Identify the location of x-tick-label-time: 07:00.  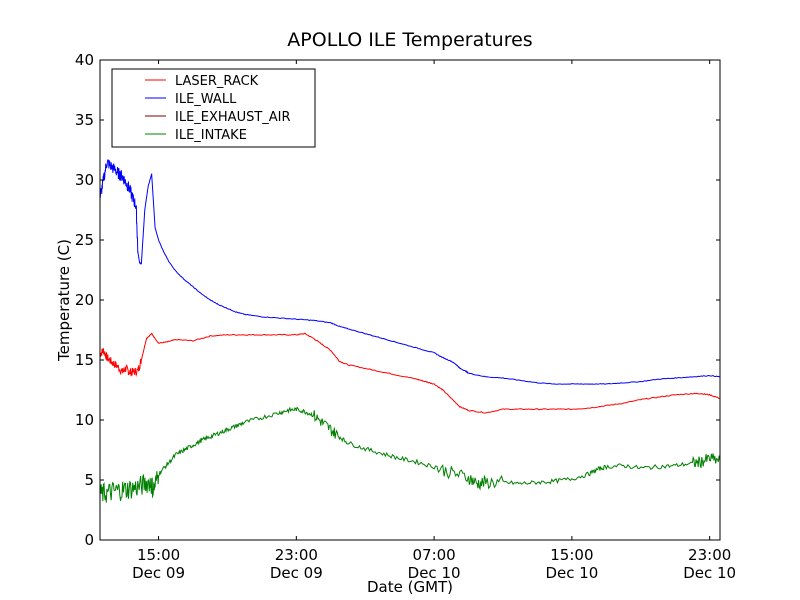
(433, 555).